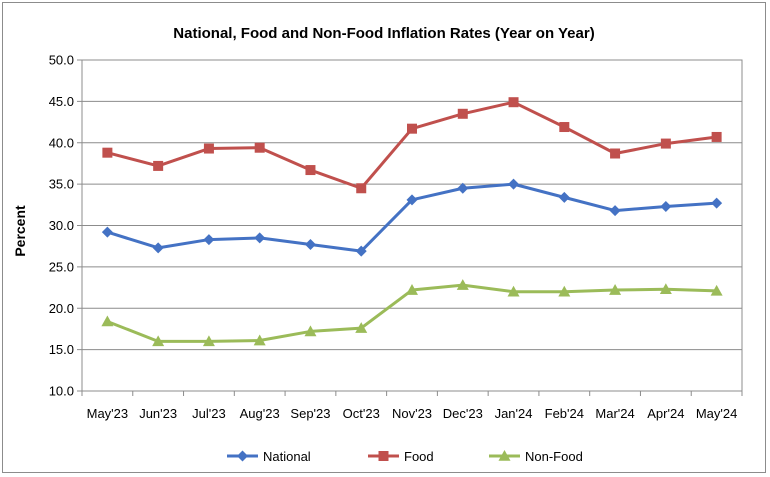 The image size is (770, 477). What do you see at coordinates (61, 142) in the screenshot?
I see `y-tick-label: 40.0` at bounding box center [61, 142].